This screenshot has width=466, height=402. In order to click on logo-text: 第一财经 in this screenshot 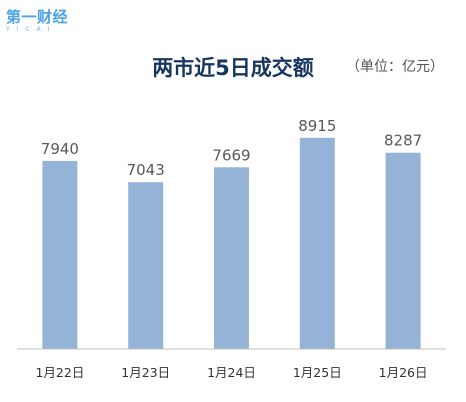, I will do `click(37, 17)`.